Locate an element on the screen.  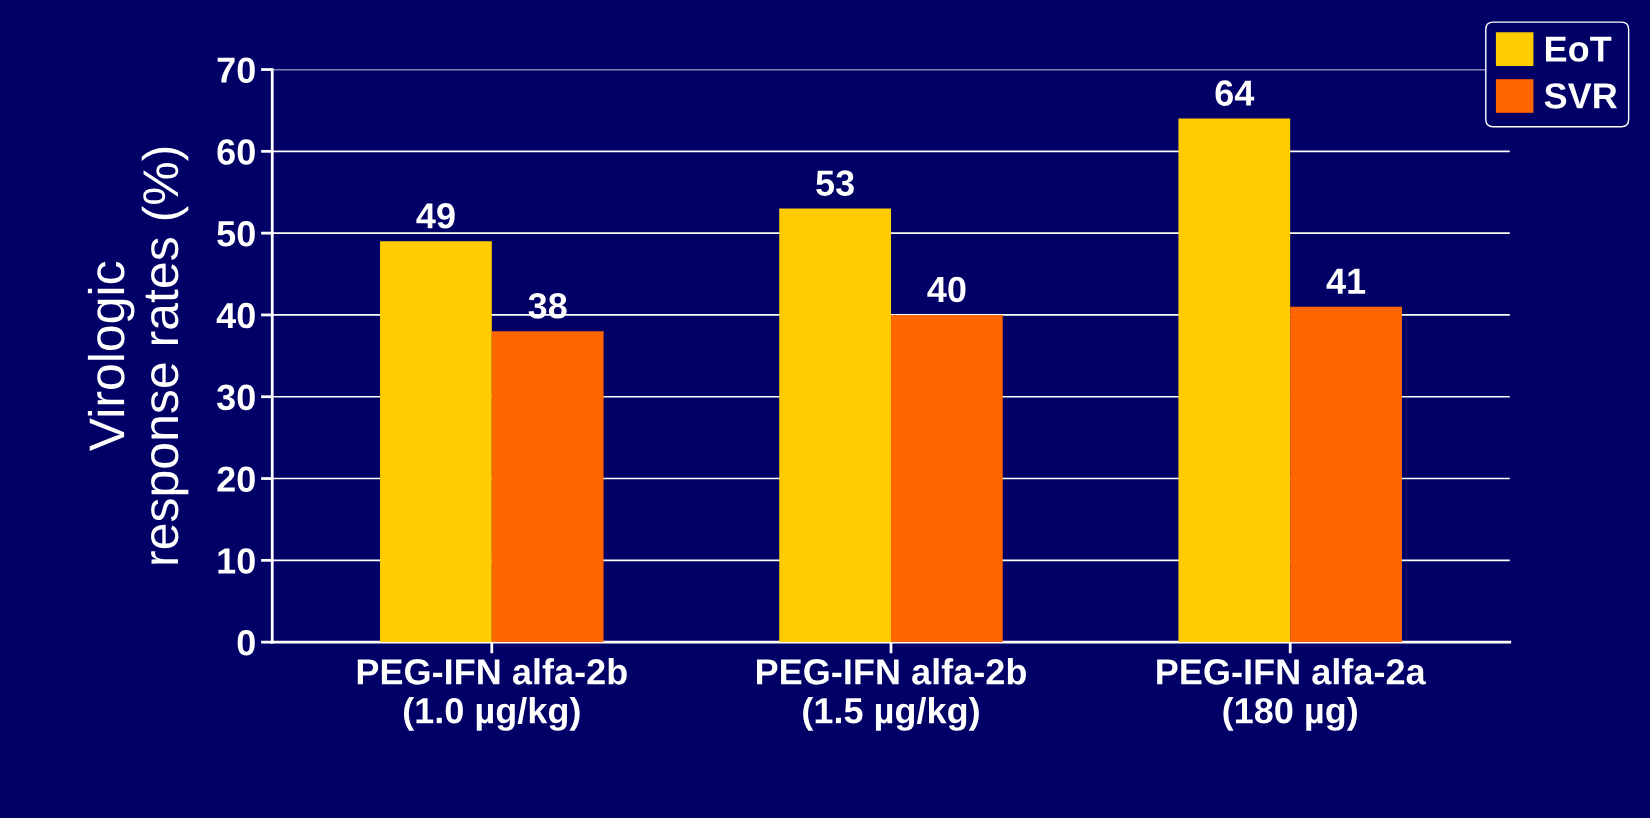
data-label: 41 is located at coordinates (1346, 281).